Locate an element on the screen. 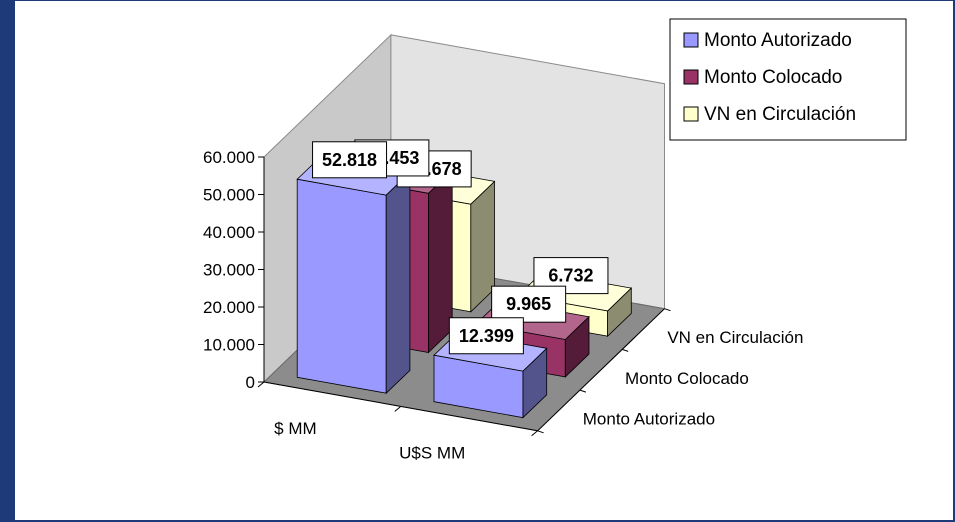 The height and width of the screenshot is (522, 955). data-label: 12.399 is located at coordinates (486, 336).